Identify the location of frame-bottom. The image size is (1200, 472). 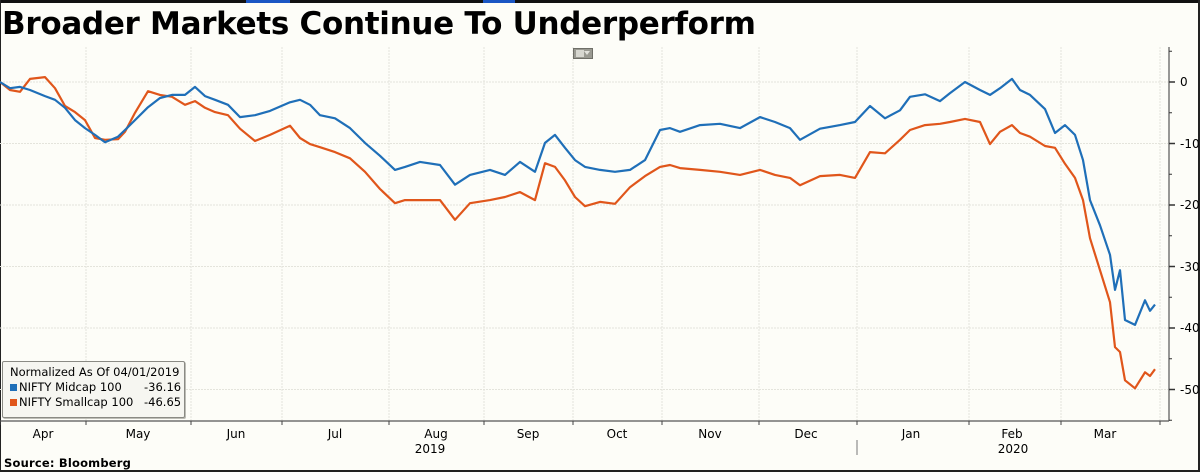
(600, 471).